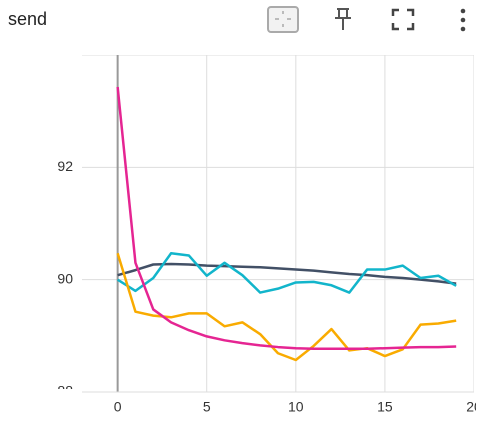  I want to click on x-tick-label: 10, so click(296, 407).